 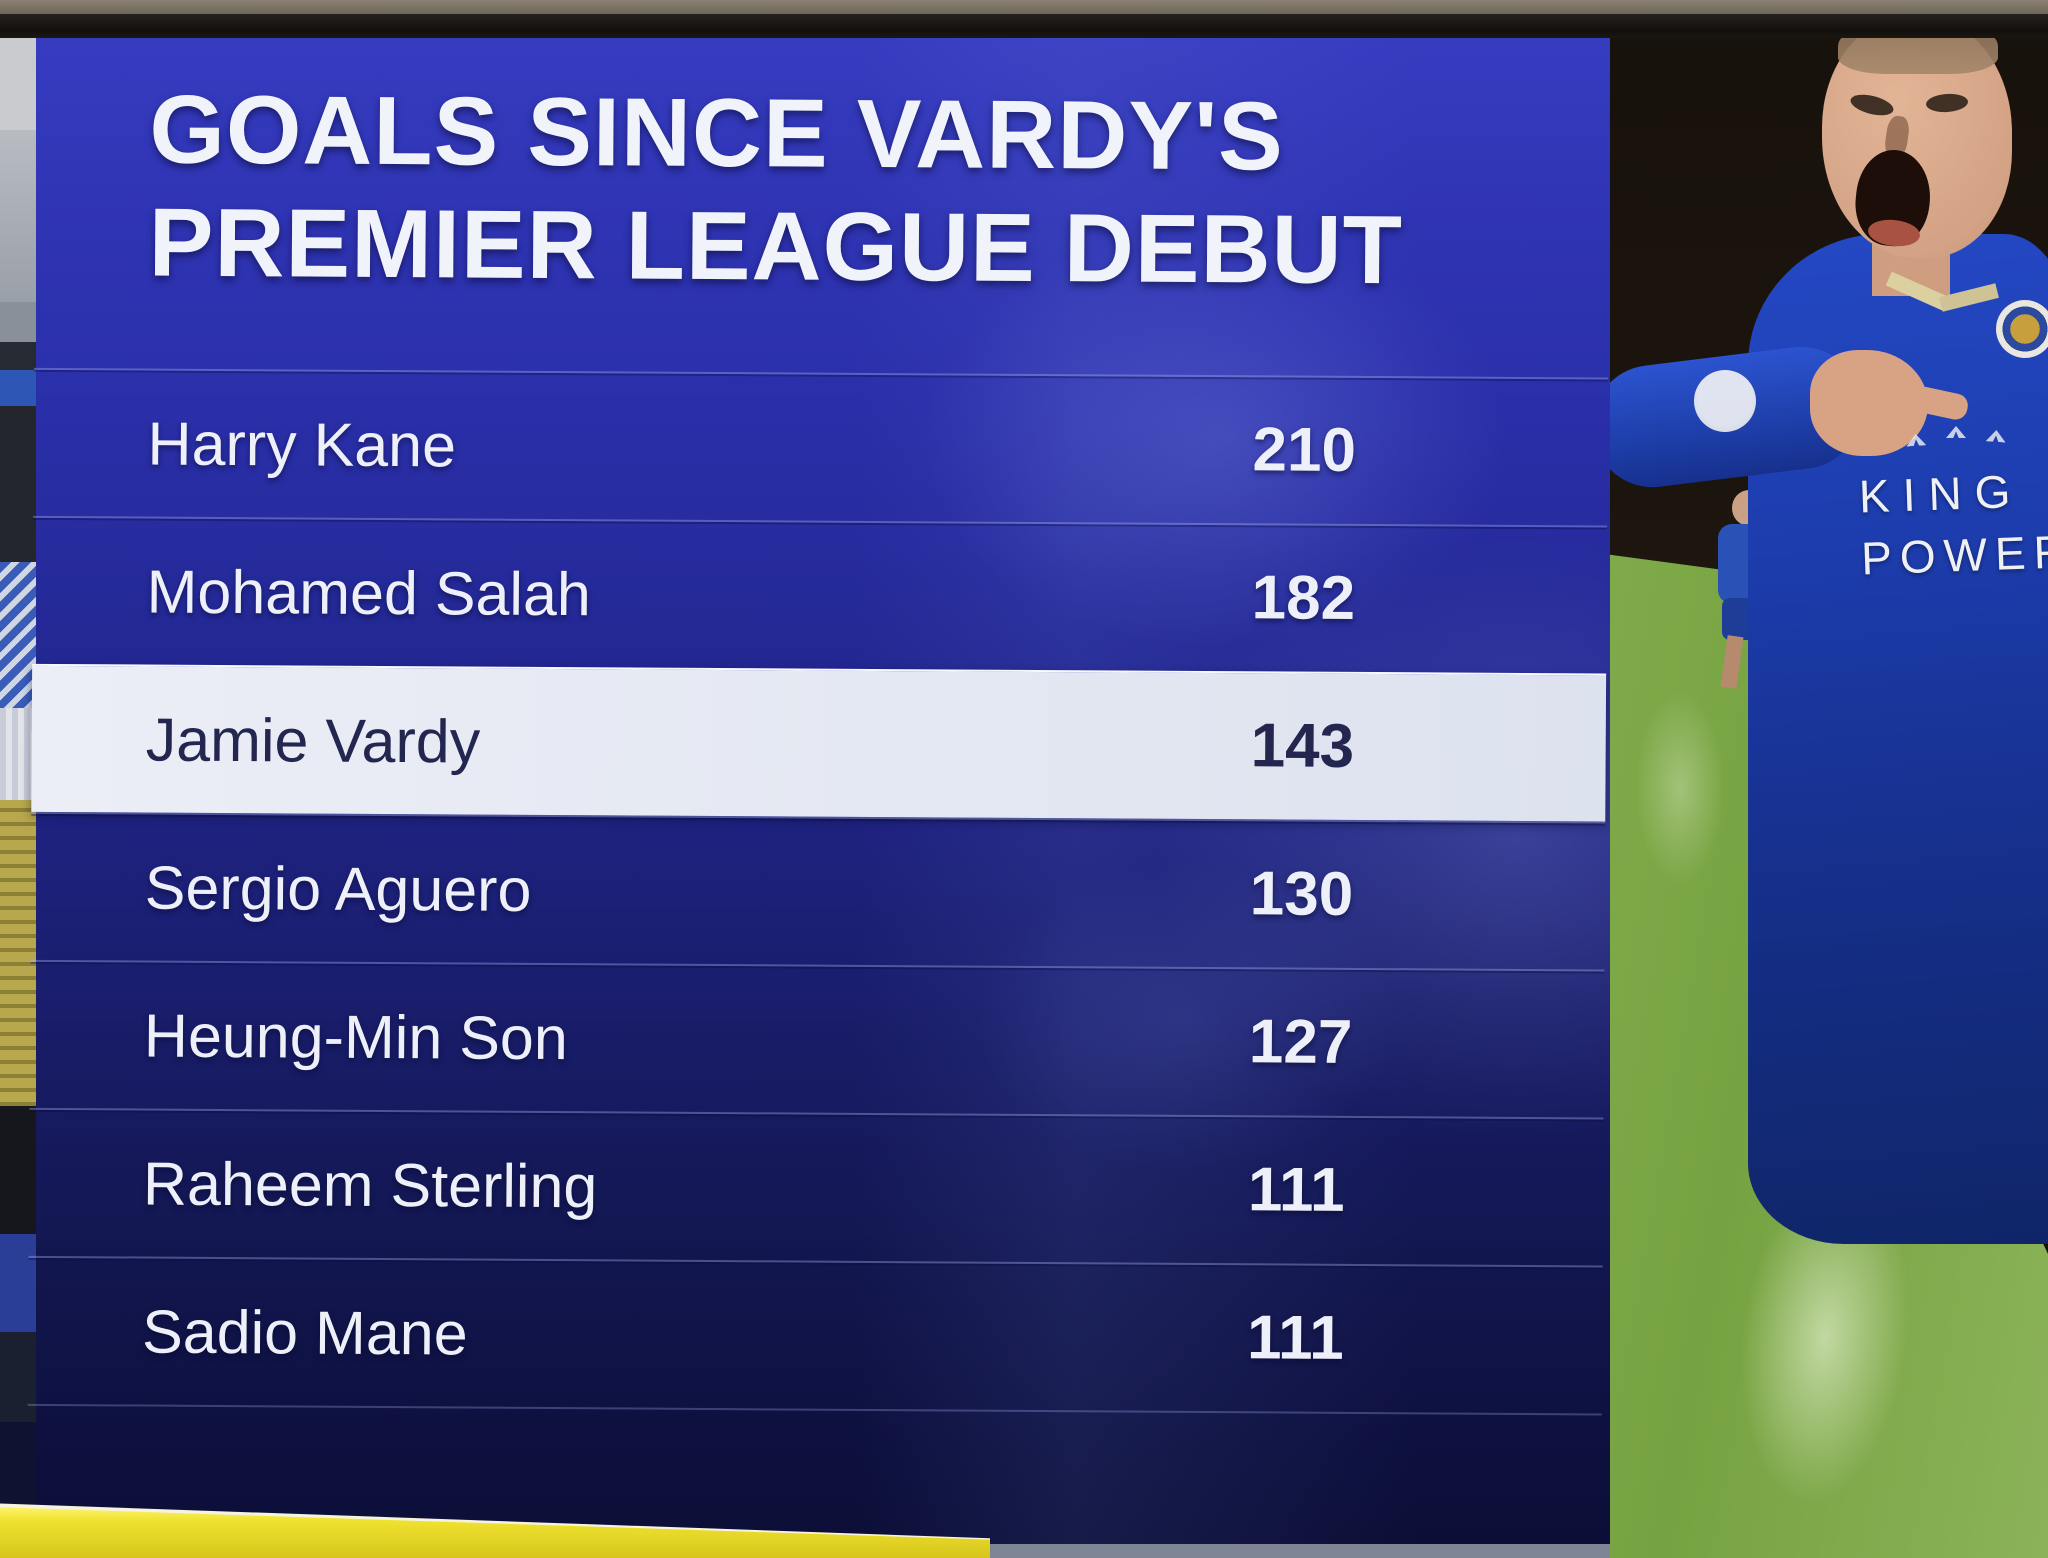 I want to click on shirt-sponsor-line2: POWER, so click(x=1954, y=555).